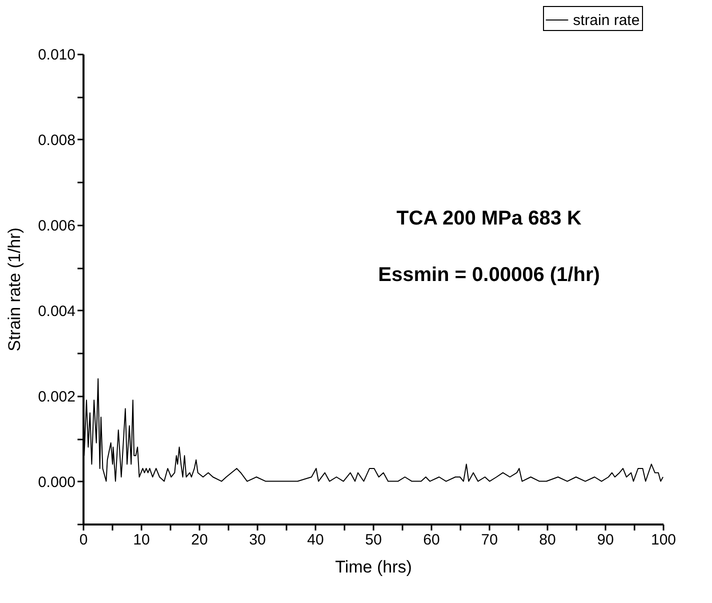  Describe the element at coordinates (547, 540) in the screenshot. I see `x-tick-label: 80` at that location.